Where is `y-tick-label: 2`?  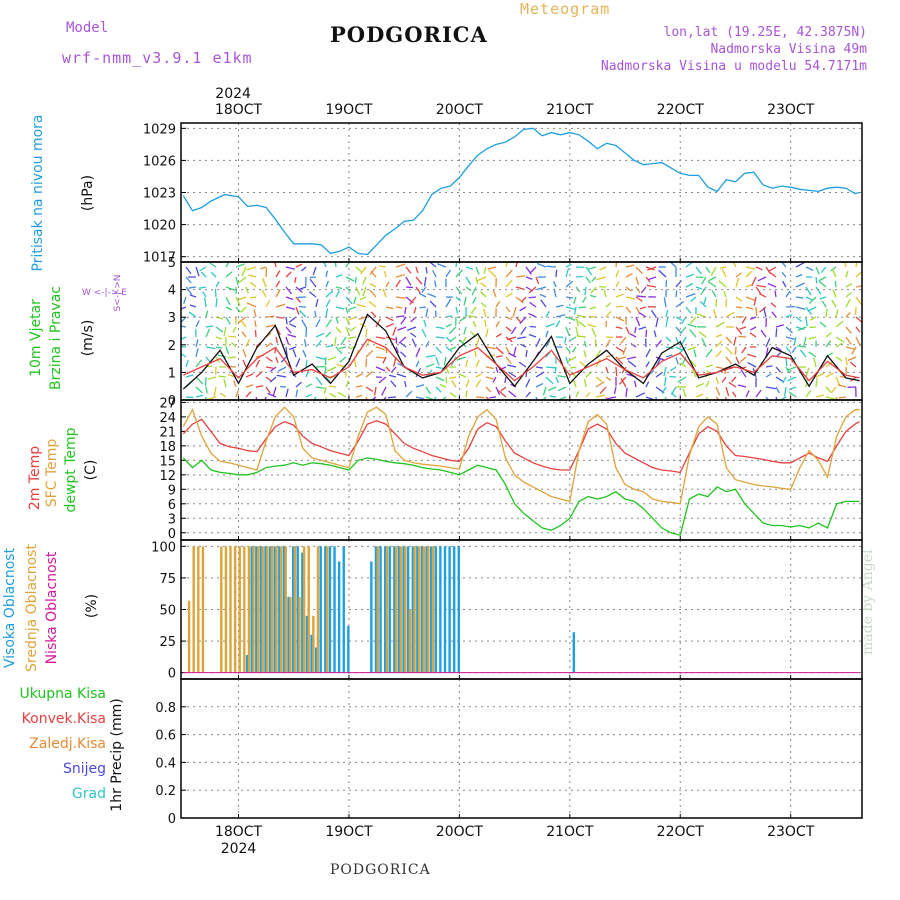
y-tick-label: 2 is located at coordinates (172, 346).